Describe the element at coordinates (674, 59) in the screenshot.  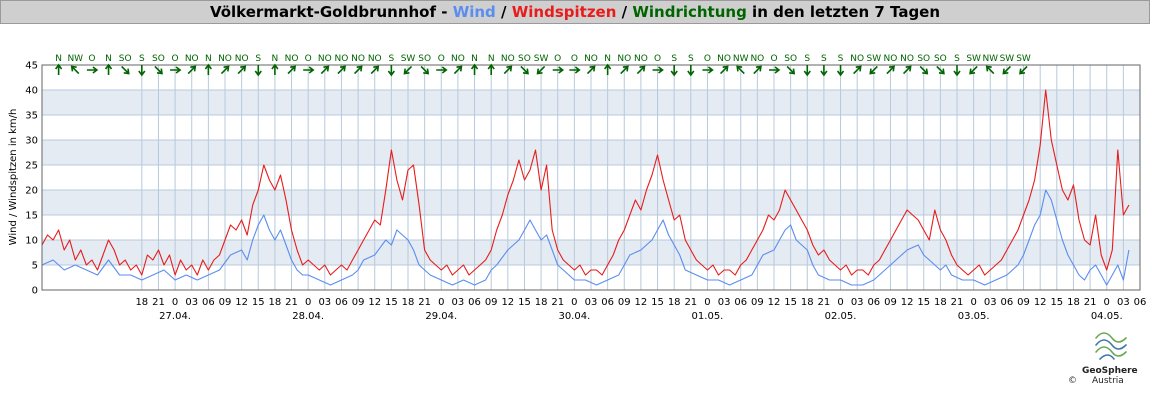
I see `direction-label-37: S` at that location.